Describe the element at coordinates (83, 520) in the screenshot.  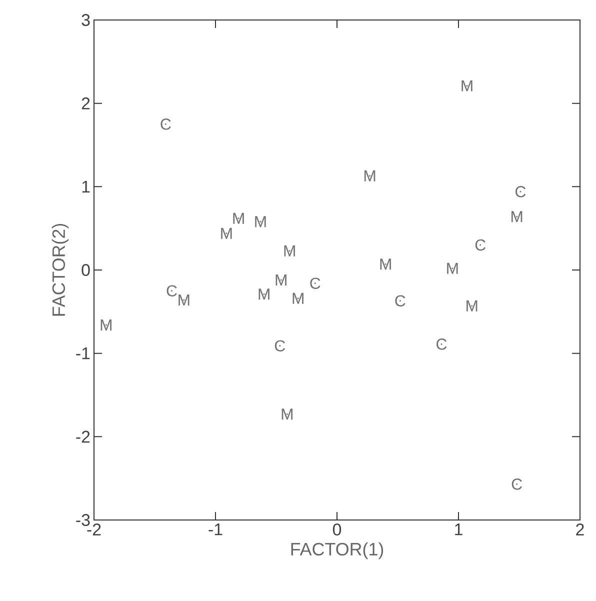
I see `y-tick-label: -3` at that location.